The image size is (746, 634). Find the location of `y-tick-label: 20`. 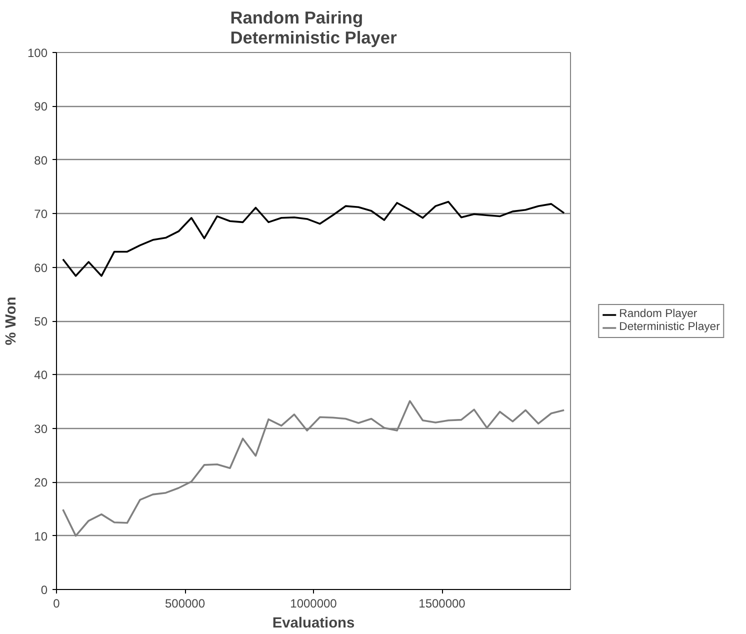

y-tick-label: 20 is located at coordinates (41, 483).